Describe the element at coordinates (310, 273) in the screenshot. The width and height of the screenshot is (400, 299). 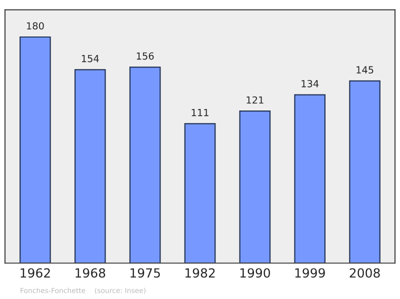
I see `x-tick-label: 1999` at that location.